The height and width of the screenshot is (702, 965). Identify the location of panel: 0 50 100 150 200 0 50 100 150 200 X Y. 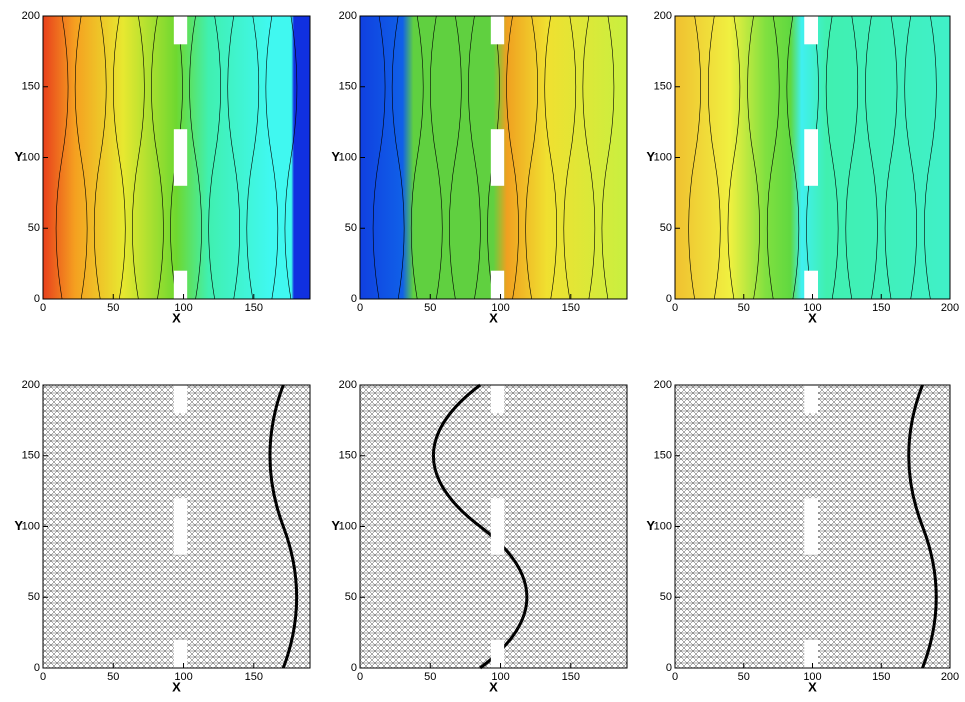
(802, 168).